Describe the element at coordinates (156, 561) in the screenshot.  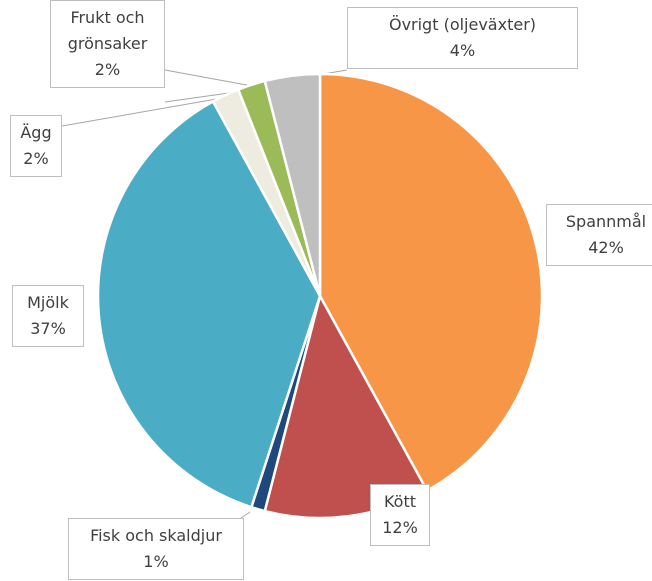
I see `label-value: 1%` at that location.